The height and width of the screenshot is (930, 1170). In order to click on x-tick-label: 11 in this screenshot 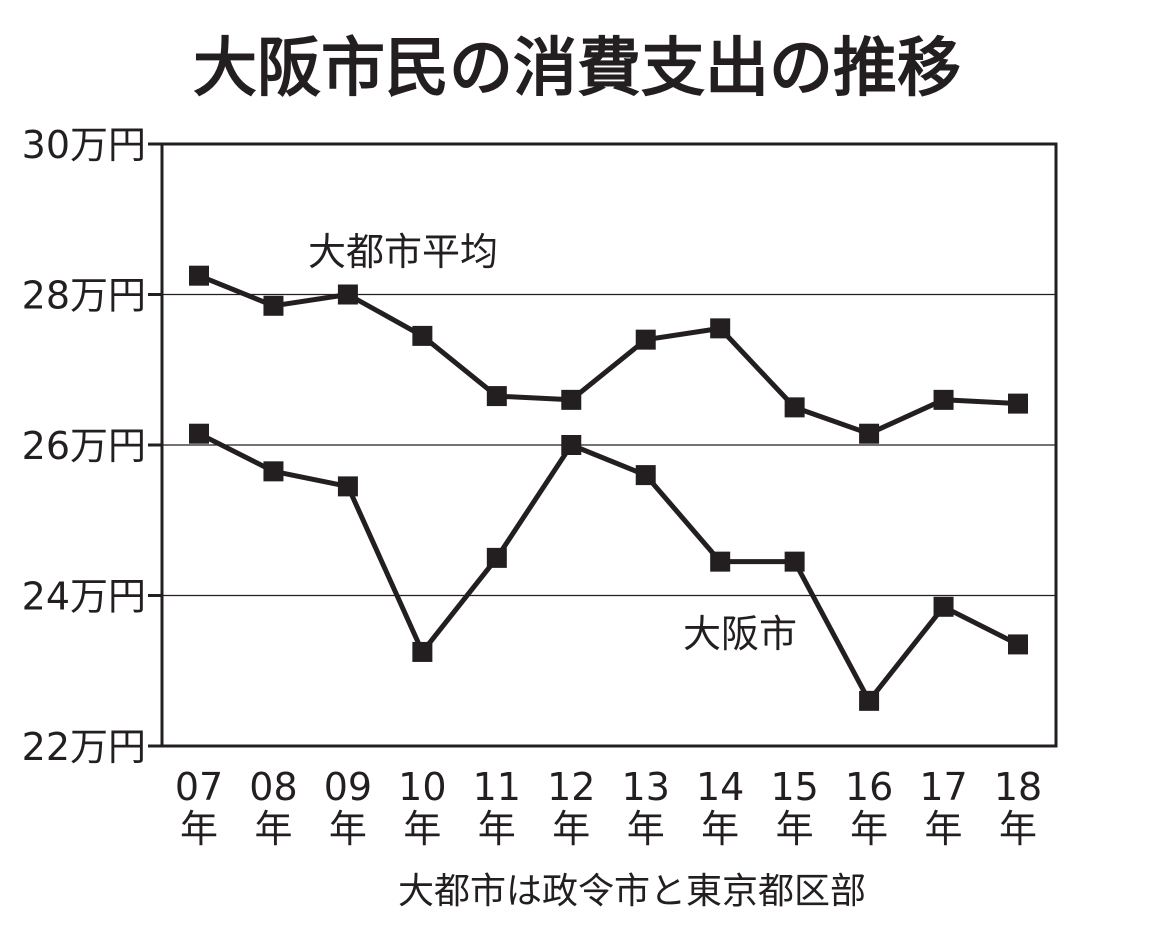, I will do `click(497, 787)`.